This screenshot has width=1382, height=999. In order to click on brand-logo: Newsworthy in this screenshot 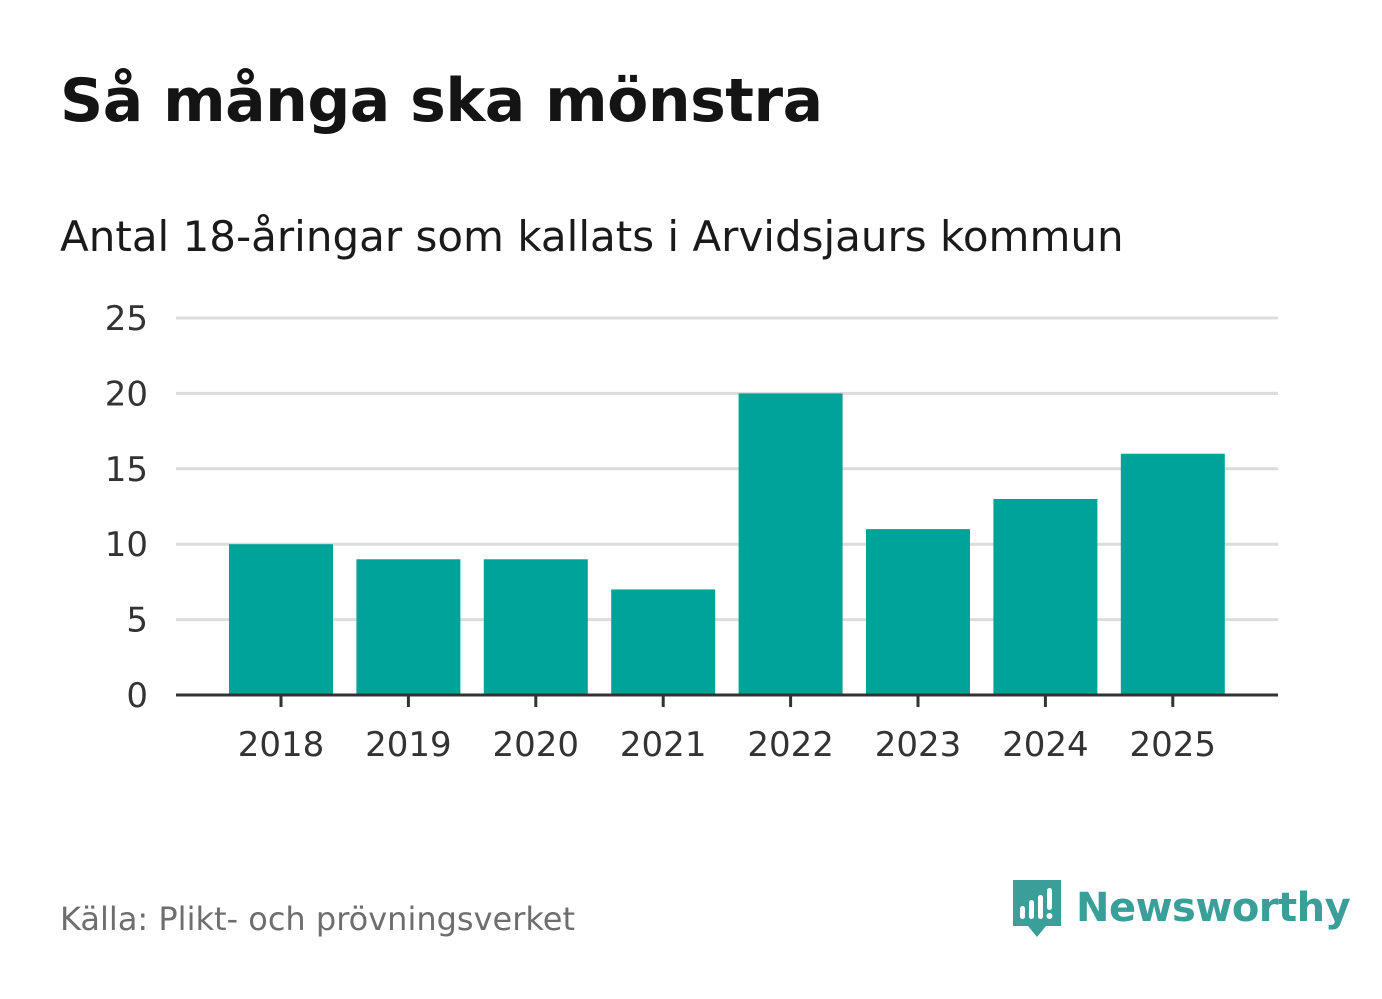, I will do `click(1180, 908)`.